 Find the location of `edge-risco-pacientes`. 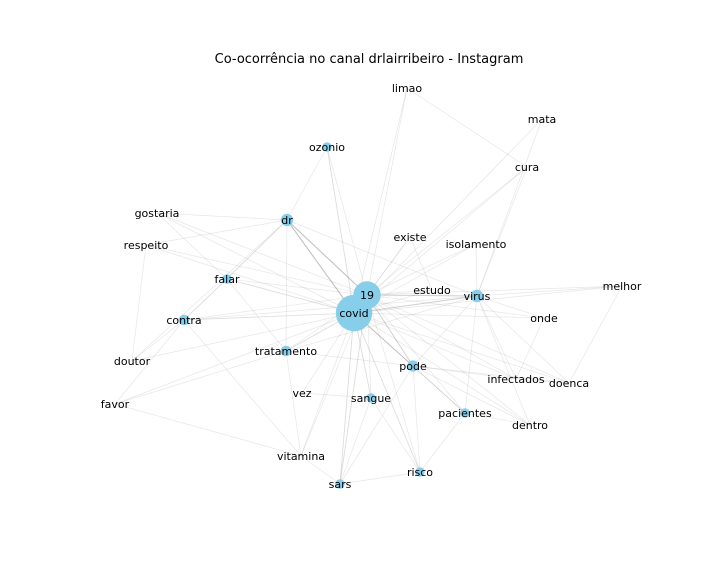

edge-risco-pacientes is located at coordinates (442, 442).